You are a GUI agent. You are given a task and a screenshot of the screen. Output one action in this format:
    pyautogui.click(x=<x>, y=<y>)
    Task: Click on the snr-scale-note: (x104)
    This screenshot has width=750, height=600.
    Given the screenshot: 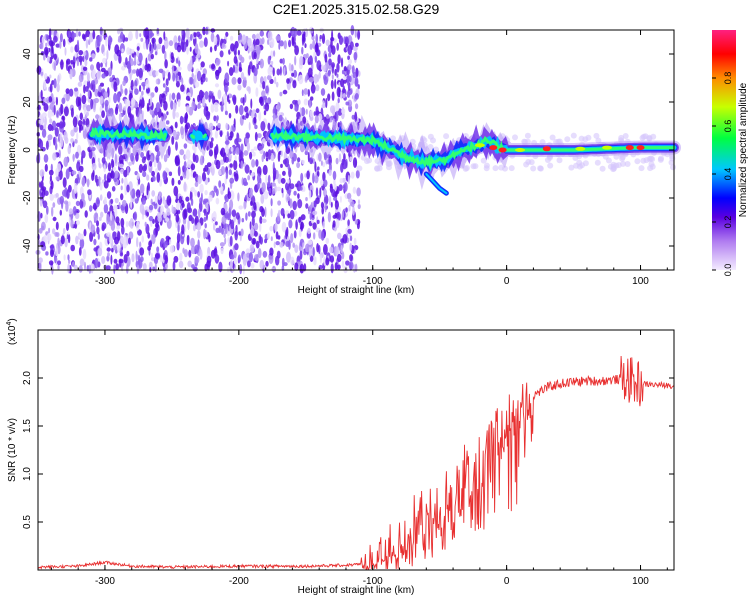 What is the action you would take?
    pyautogui.click(x=12, y=331)
    